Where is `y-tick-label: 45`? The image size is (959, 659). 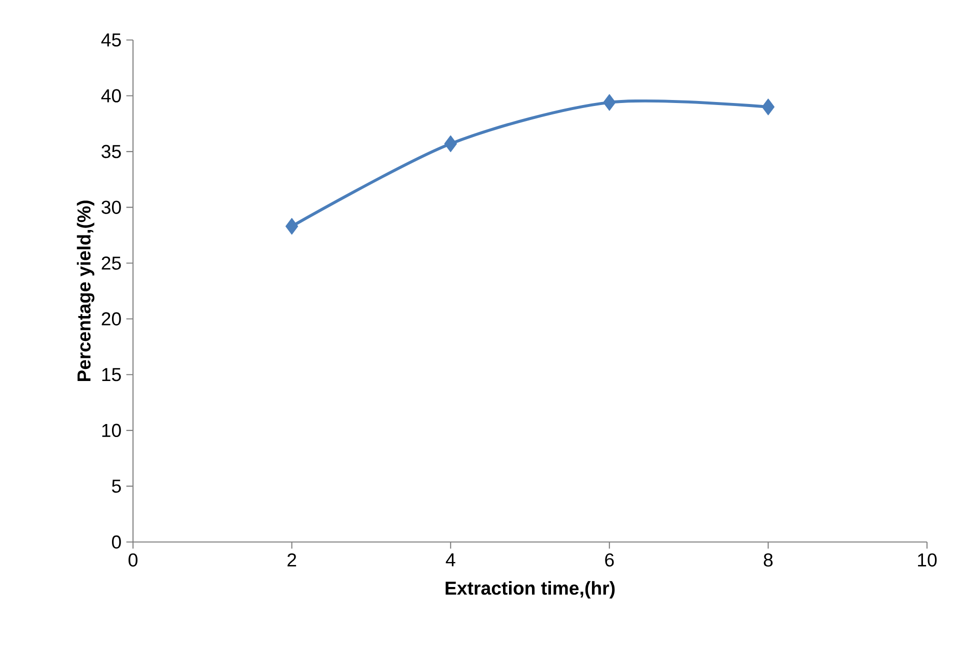 y-tick-label: 45 is located at coordinates (111, 40).